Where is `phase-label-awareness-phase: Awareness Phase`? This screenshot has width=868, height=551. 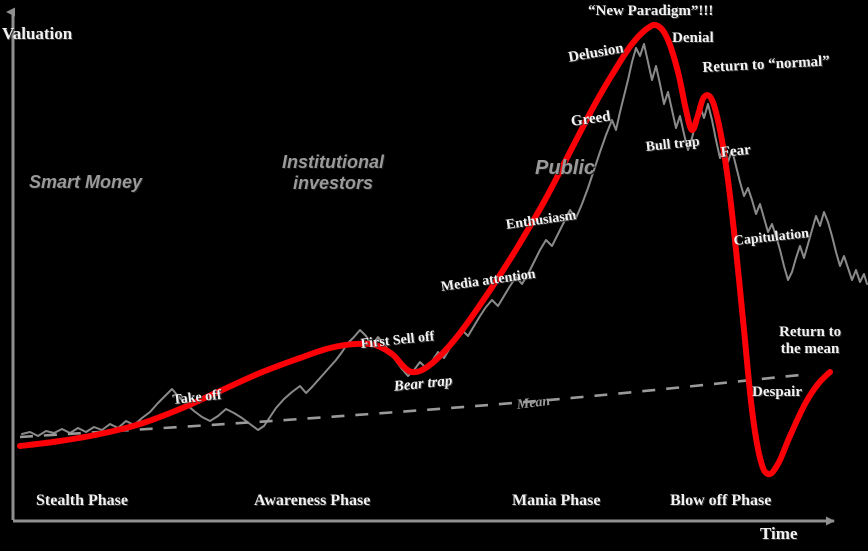 phase-label-awareness-phase: Awareness Phase is located at coordinates (312, 500).